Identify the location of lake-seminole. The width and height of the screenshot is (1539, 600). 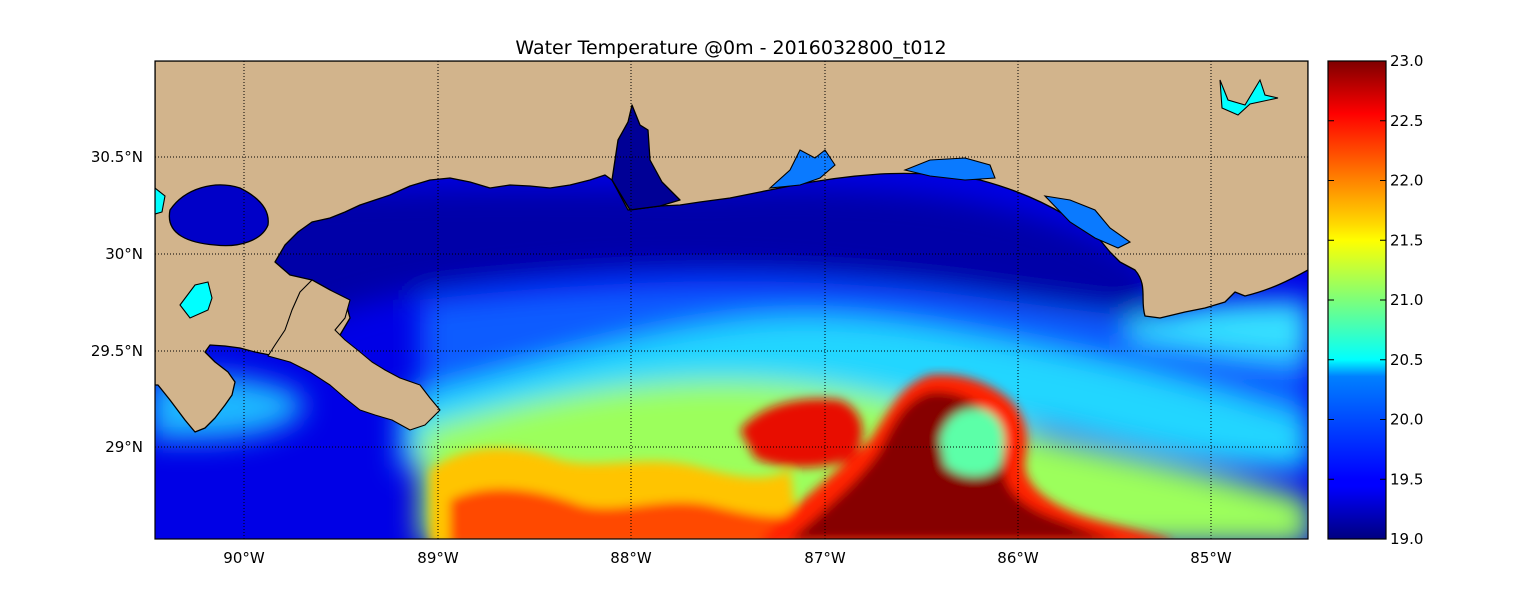
(1249, 97).